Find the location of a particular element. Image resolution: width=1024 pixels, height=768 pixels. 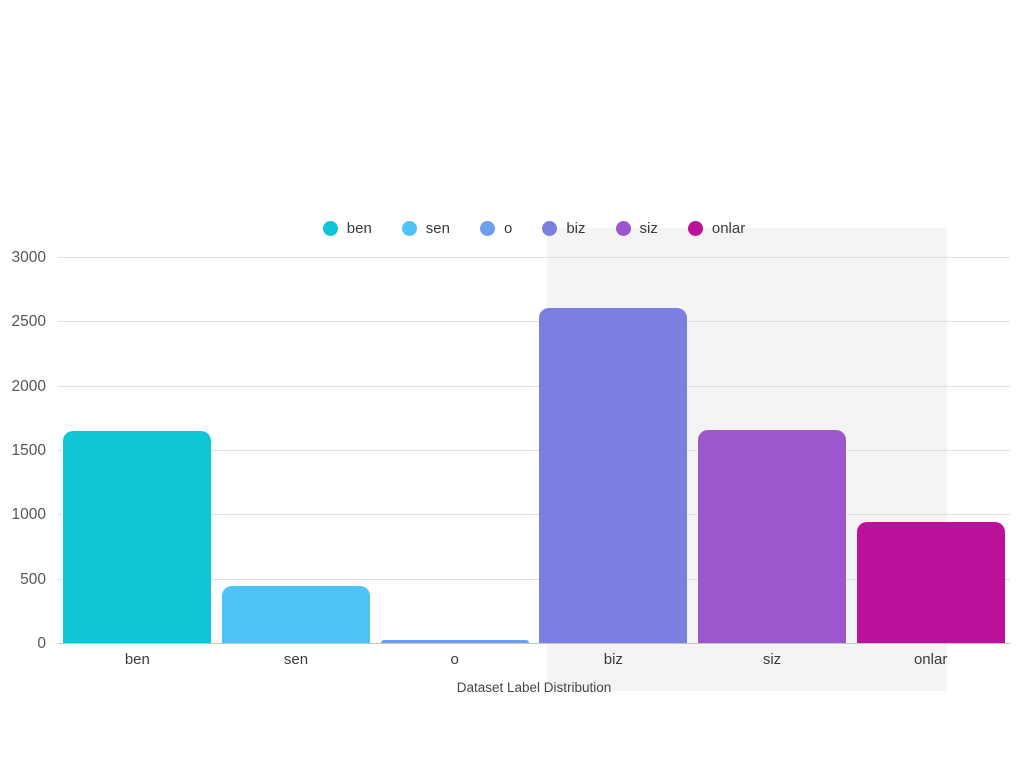

legend-dot-o is located at coordinates (487, 228).